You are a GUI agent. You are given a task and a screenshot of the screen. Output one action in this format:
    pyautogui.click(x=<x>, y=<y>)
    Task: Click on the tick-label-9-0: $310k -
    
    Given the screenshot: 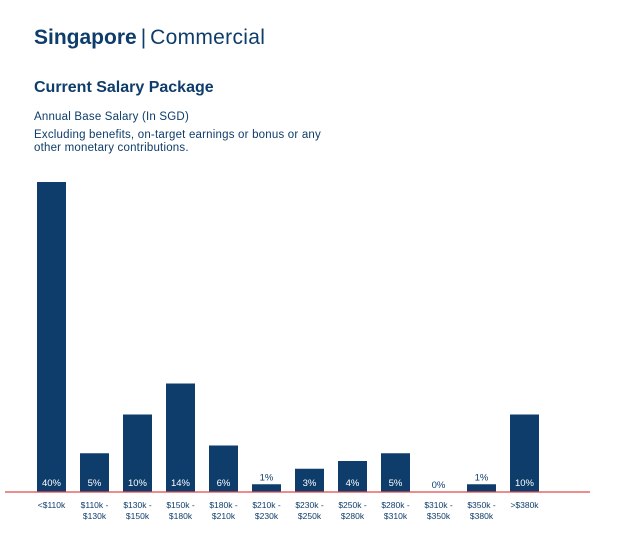 What is the action you would take?
    pyautogui.click(x=438, y=505)
    